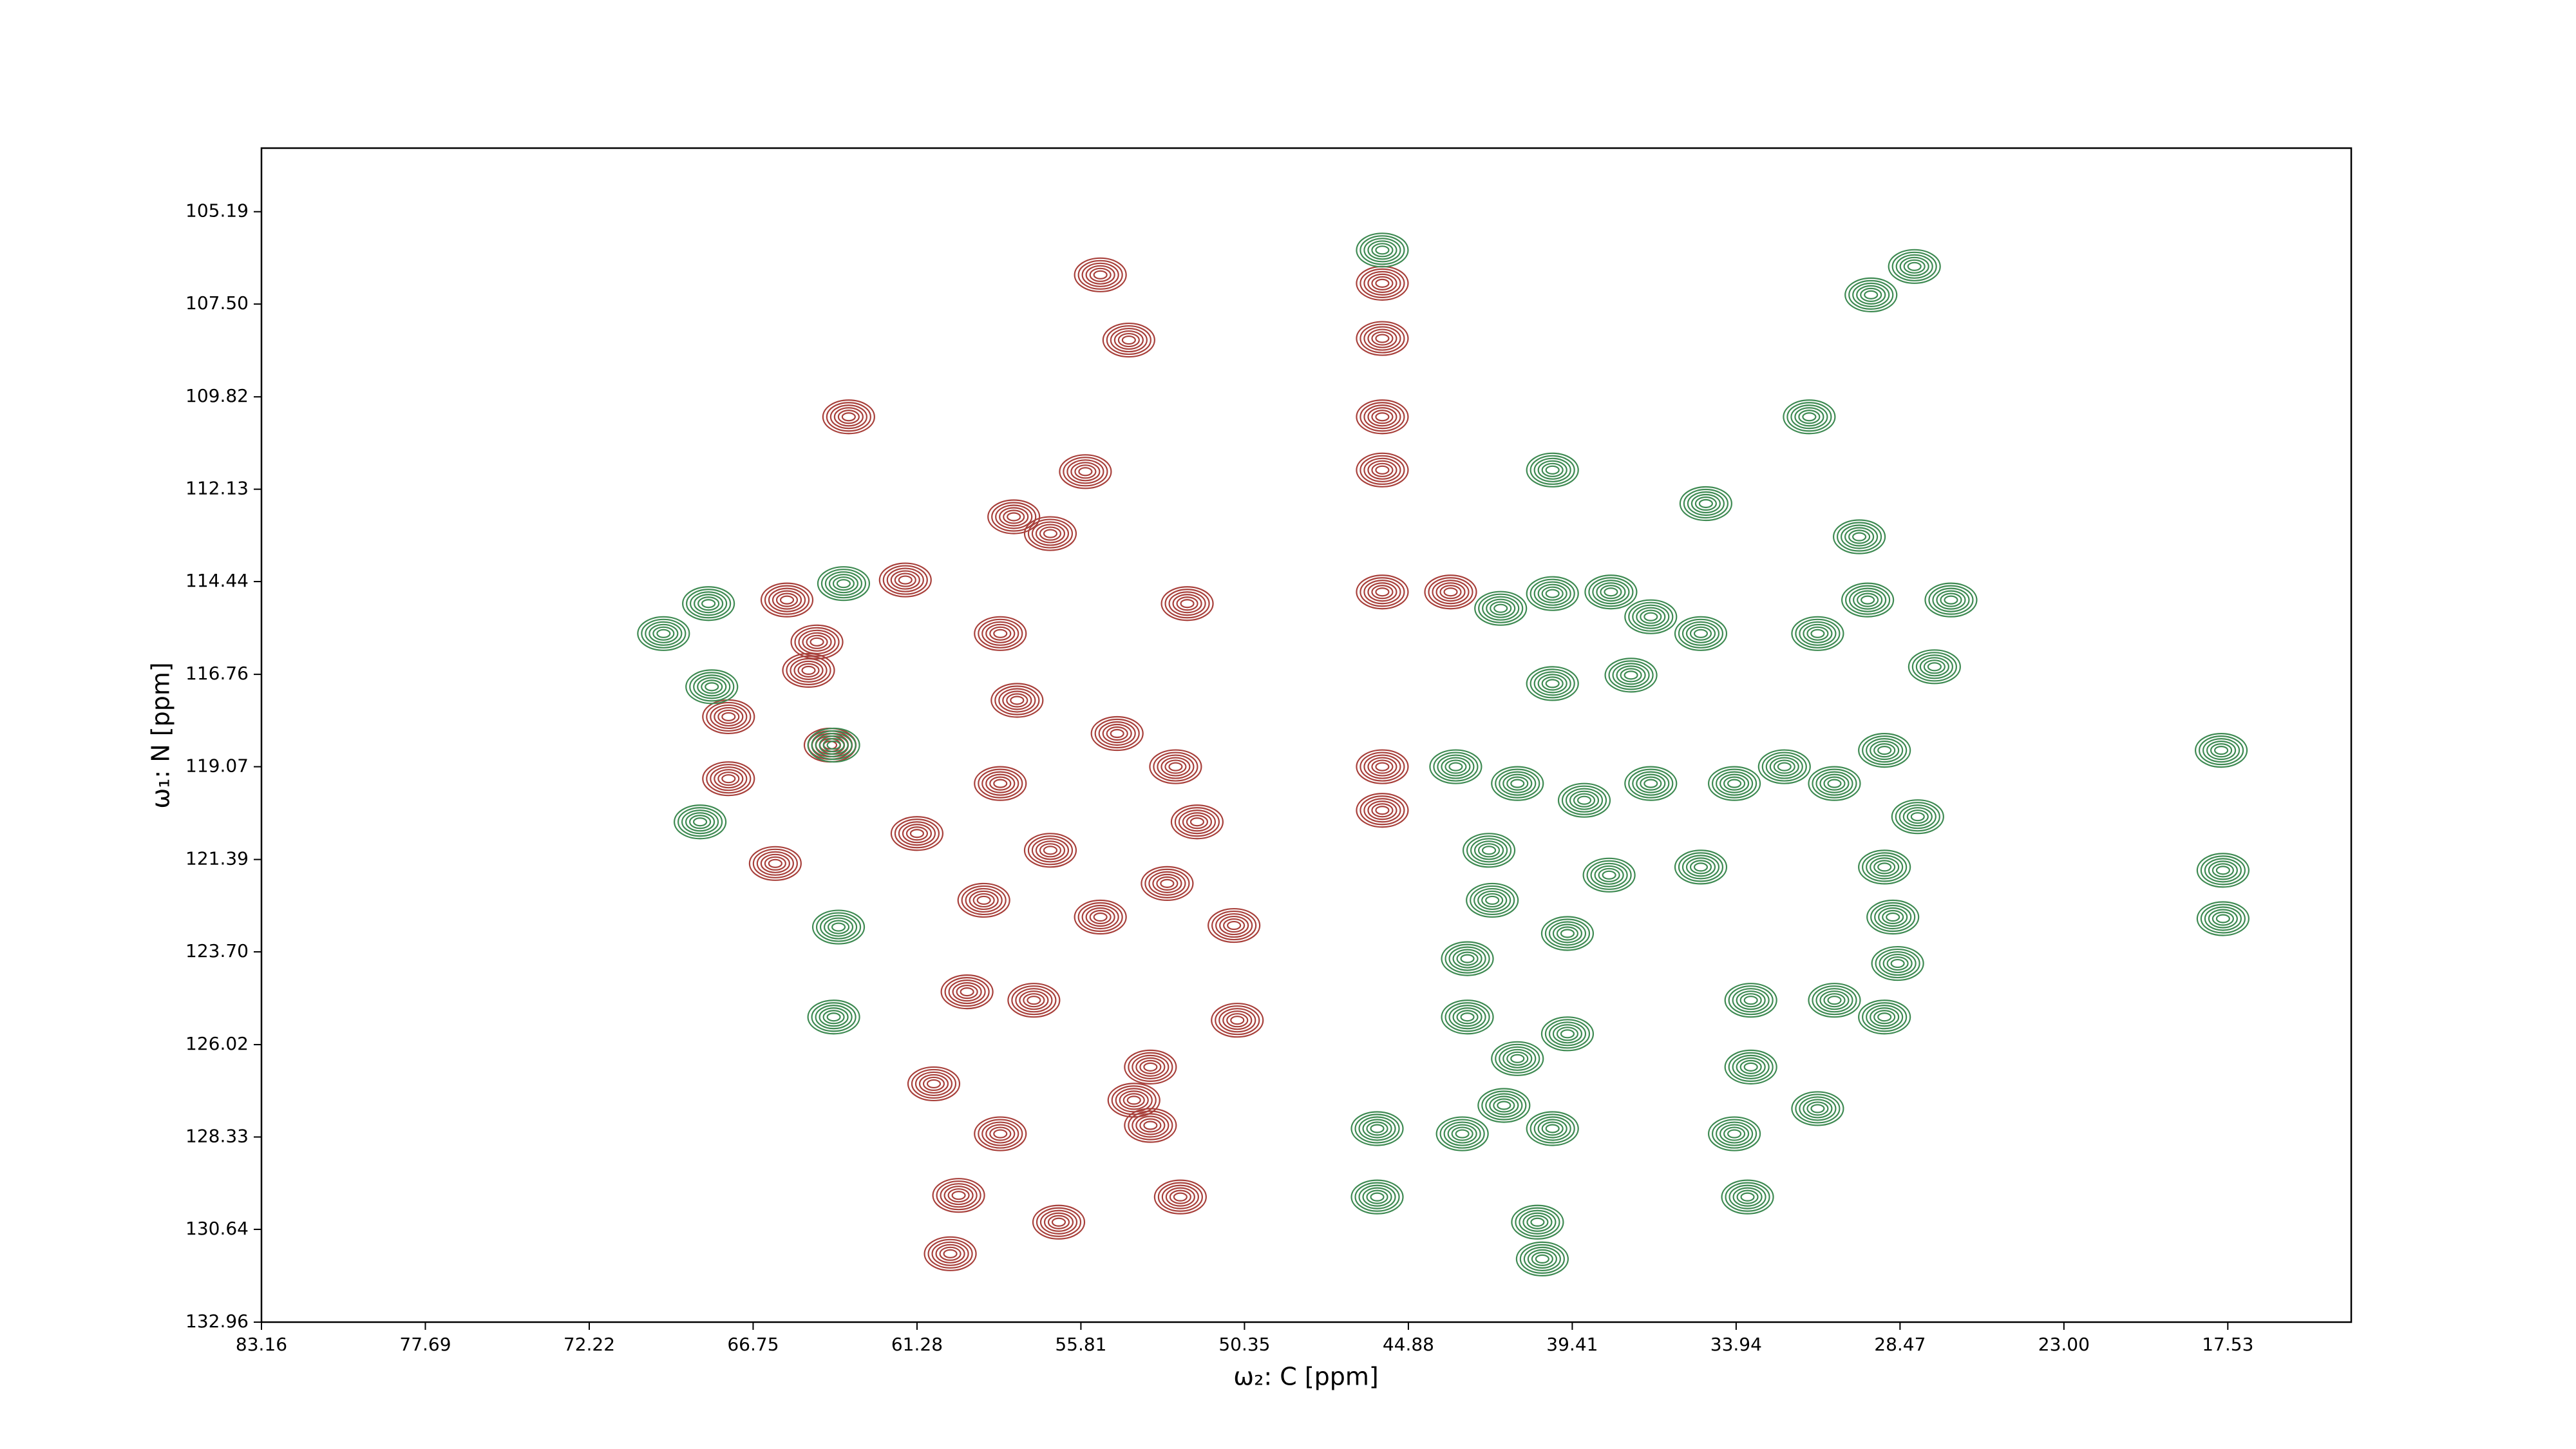 The height and width of the screenshot is (1449, 2576). I want to click on y-tick-label: 123.70, so click(217, 950).